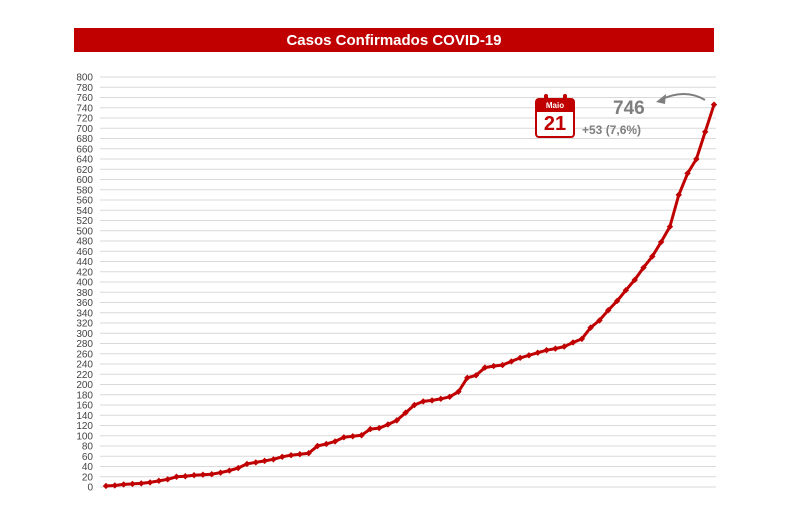  What do you see at coordinates (84, 201) in the screenshot?
I see `y-tick-label: 560` at bounding box center [84, 201].